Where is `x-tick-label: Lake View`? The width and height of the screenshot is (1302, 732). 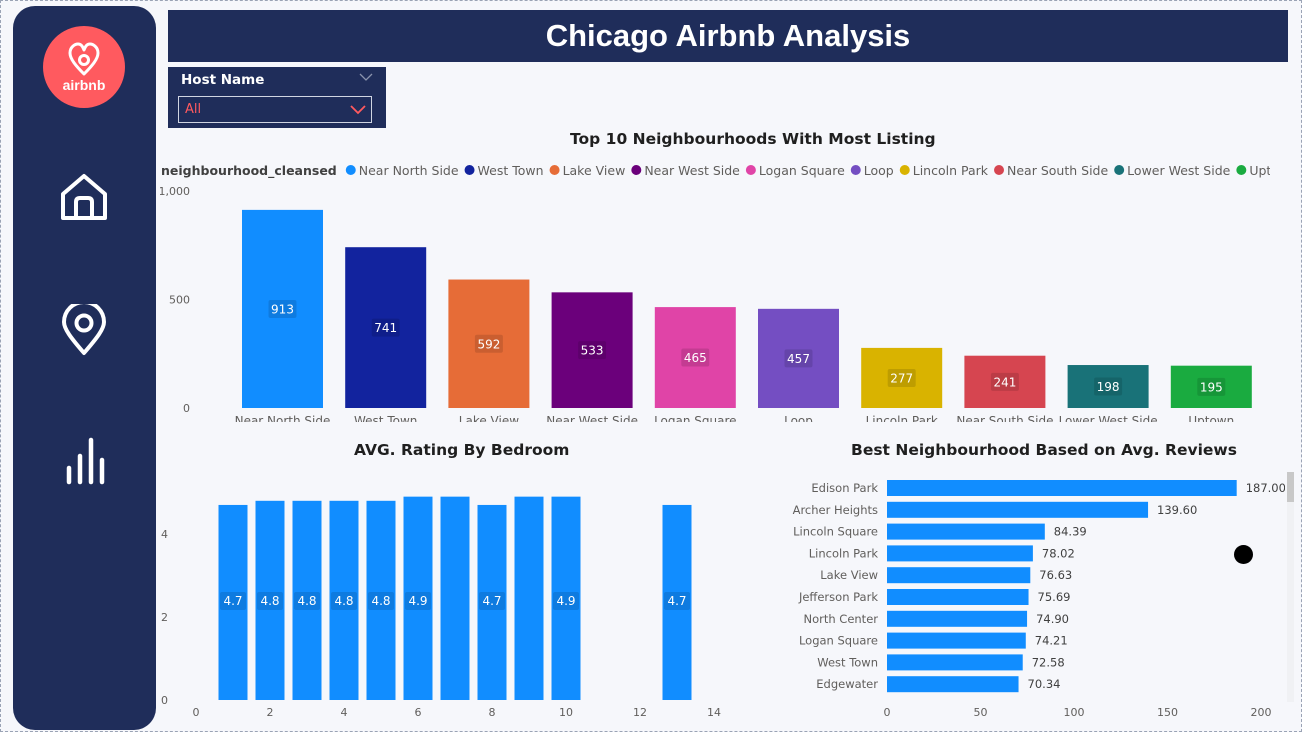 x-tick-label: Lake View is located at coordinates (489, 418).